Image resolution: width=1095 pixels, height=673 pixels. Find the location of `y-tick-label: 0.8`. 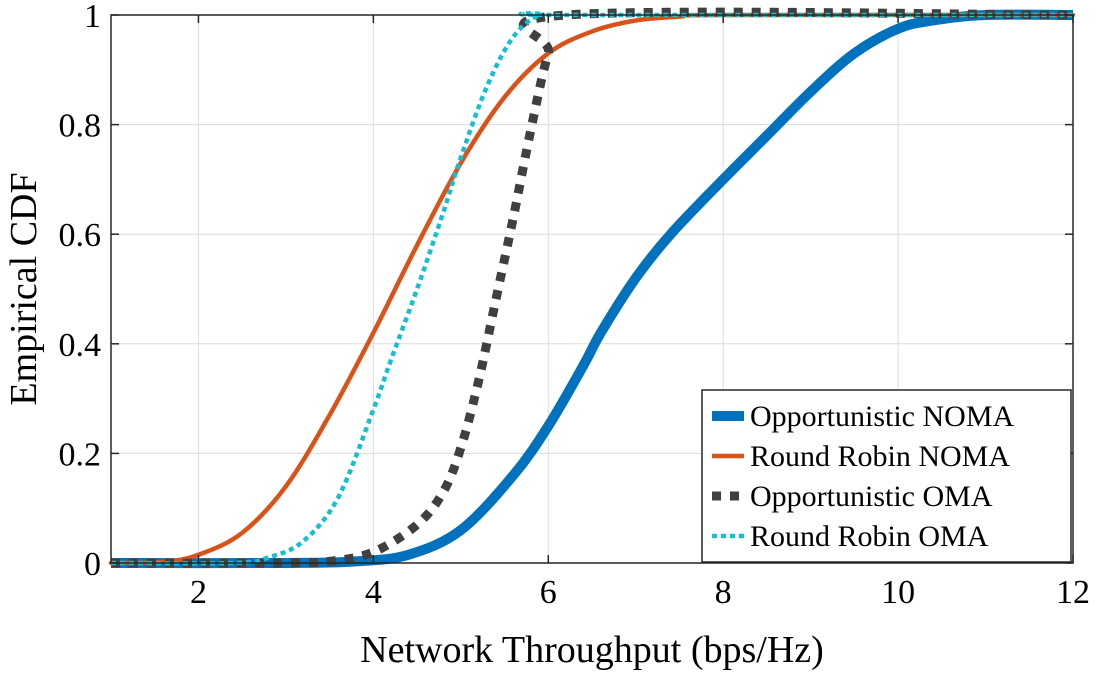

y-tick-label: 0.8 is located at coordinates (80, 126).